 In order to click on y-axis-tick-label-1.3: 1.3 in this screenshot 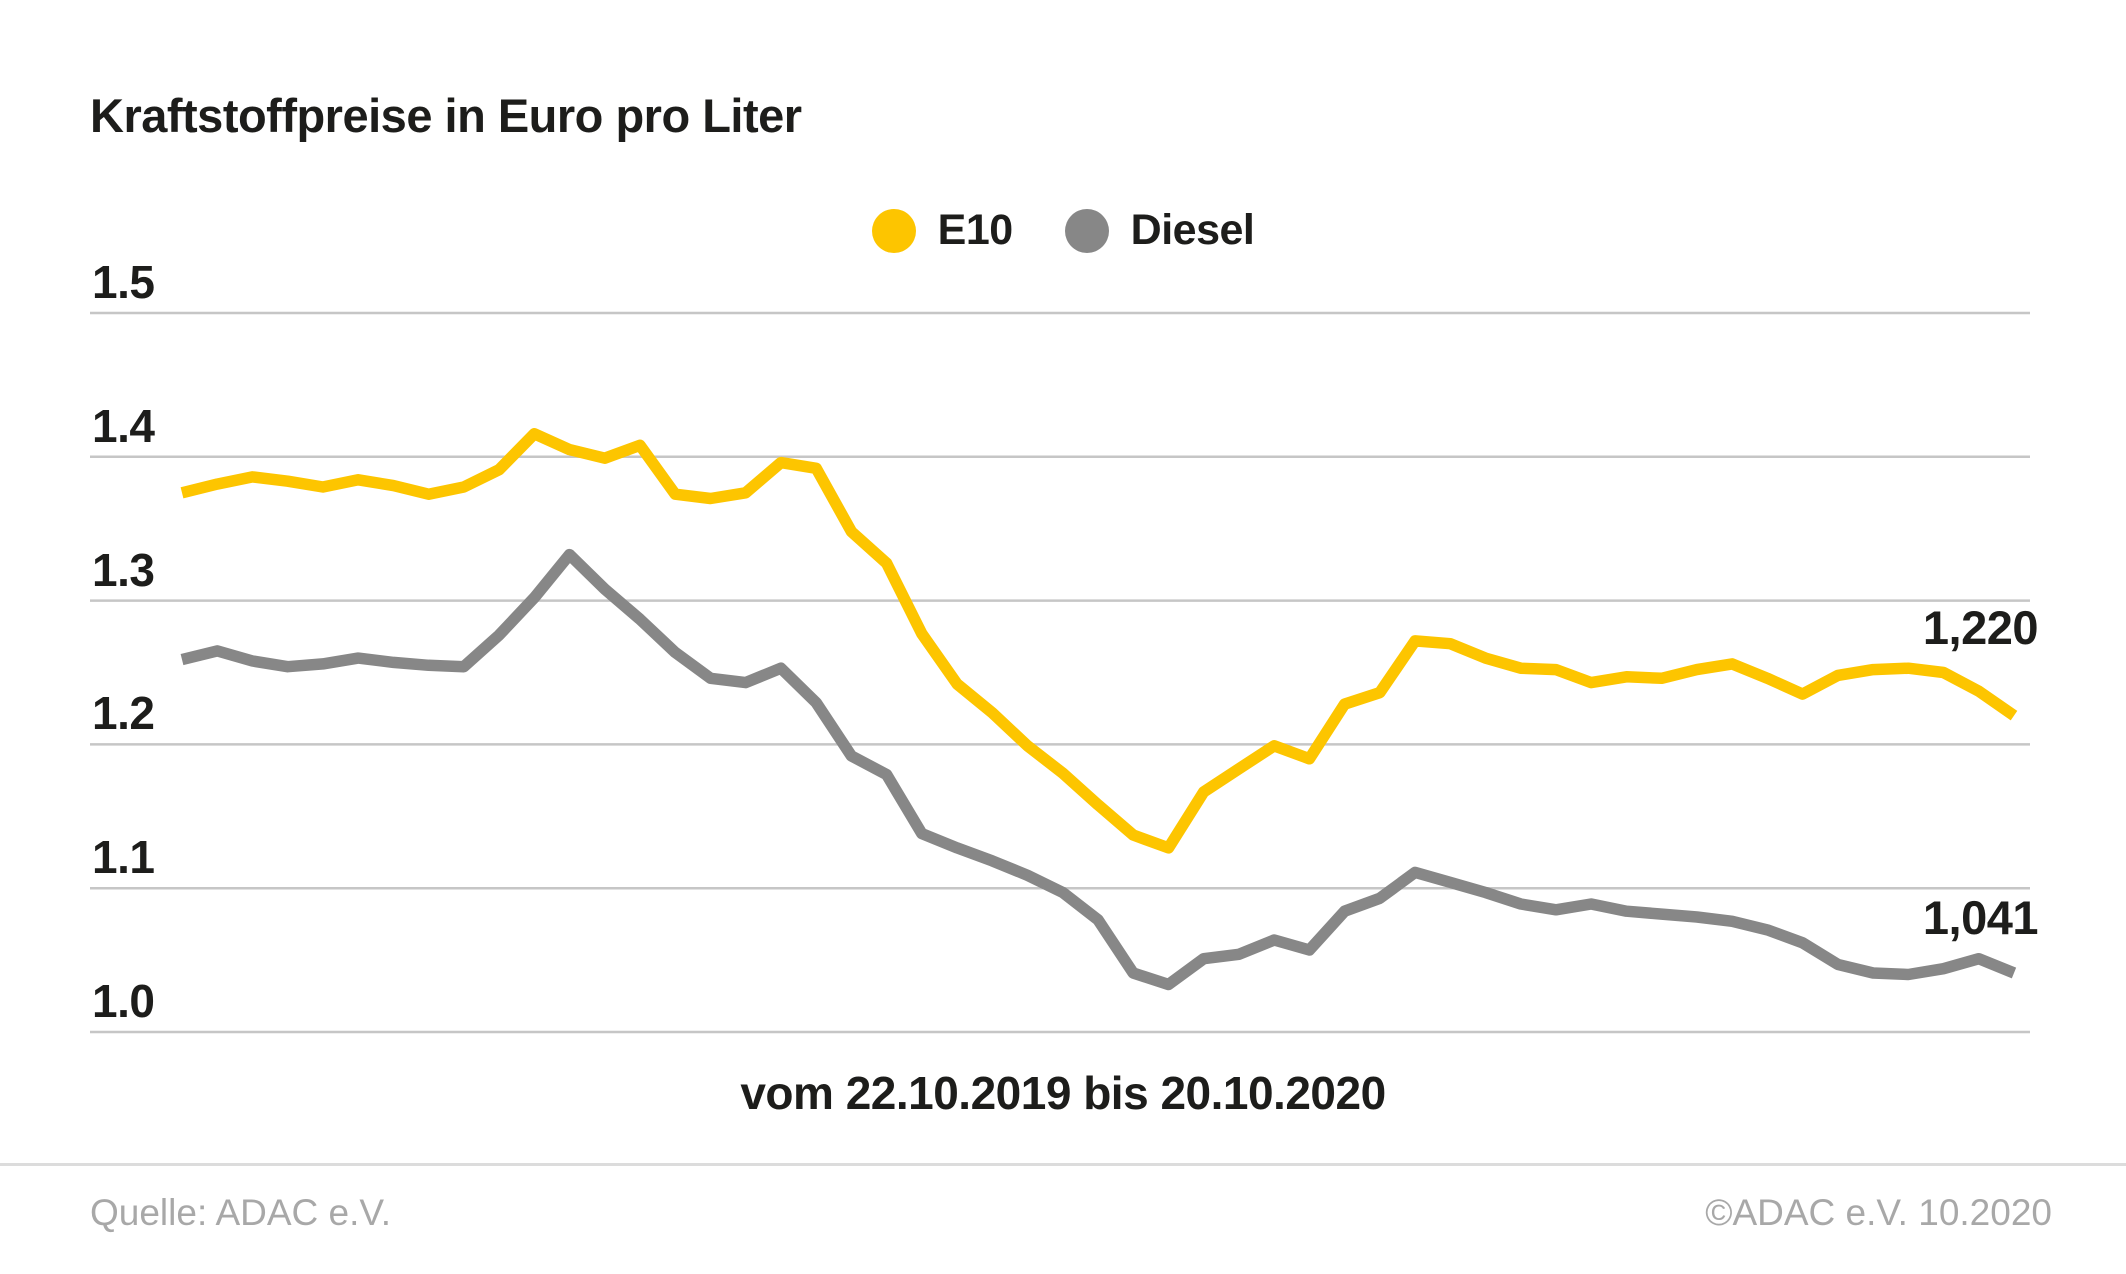, I will do `click(123, 569)`.